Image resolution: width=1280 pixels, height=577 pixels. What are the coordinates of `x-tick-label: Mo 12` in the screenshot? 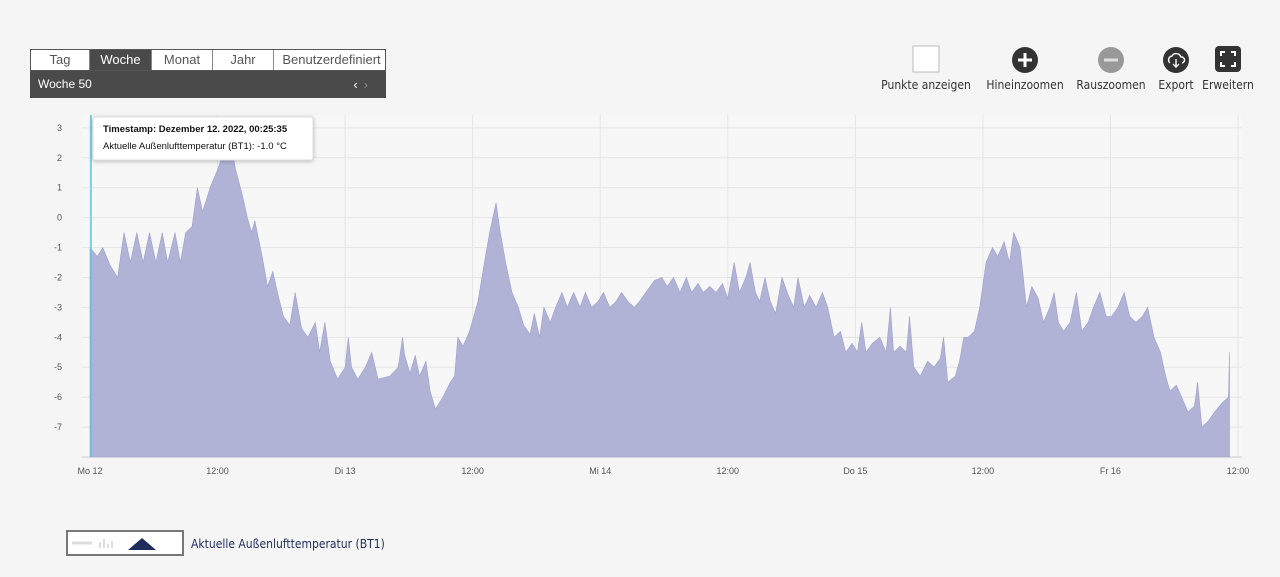 It's located at (89, 471).